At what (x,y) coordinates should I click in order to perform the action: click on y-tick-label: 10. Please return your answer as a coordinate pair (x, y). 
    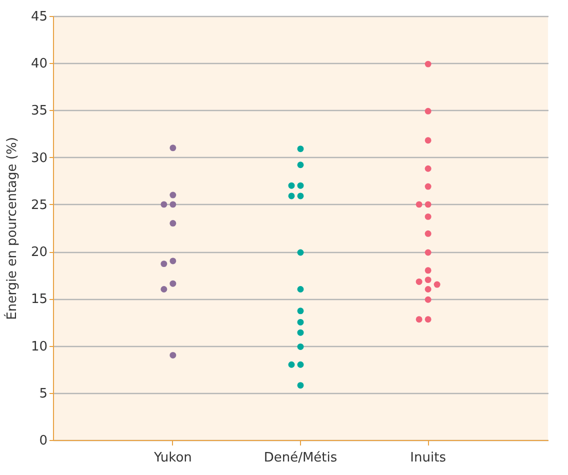
    Looking at the image, I should click on (39, 346).